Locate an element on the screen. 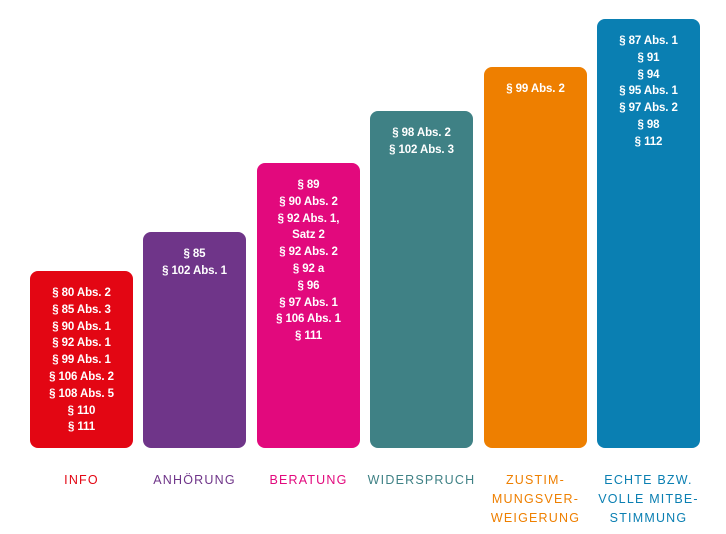  label-line: WIDERSPRUCH is located at coordinates (421, 480).